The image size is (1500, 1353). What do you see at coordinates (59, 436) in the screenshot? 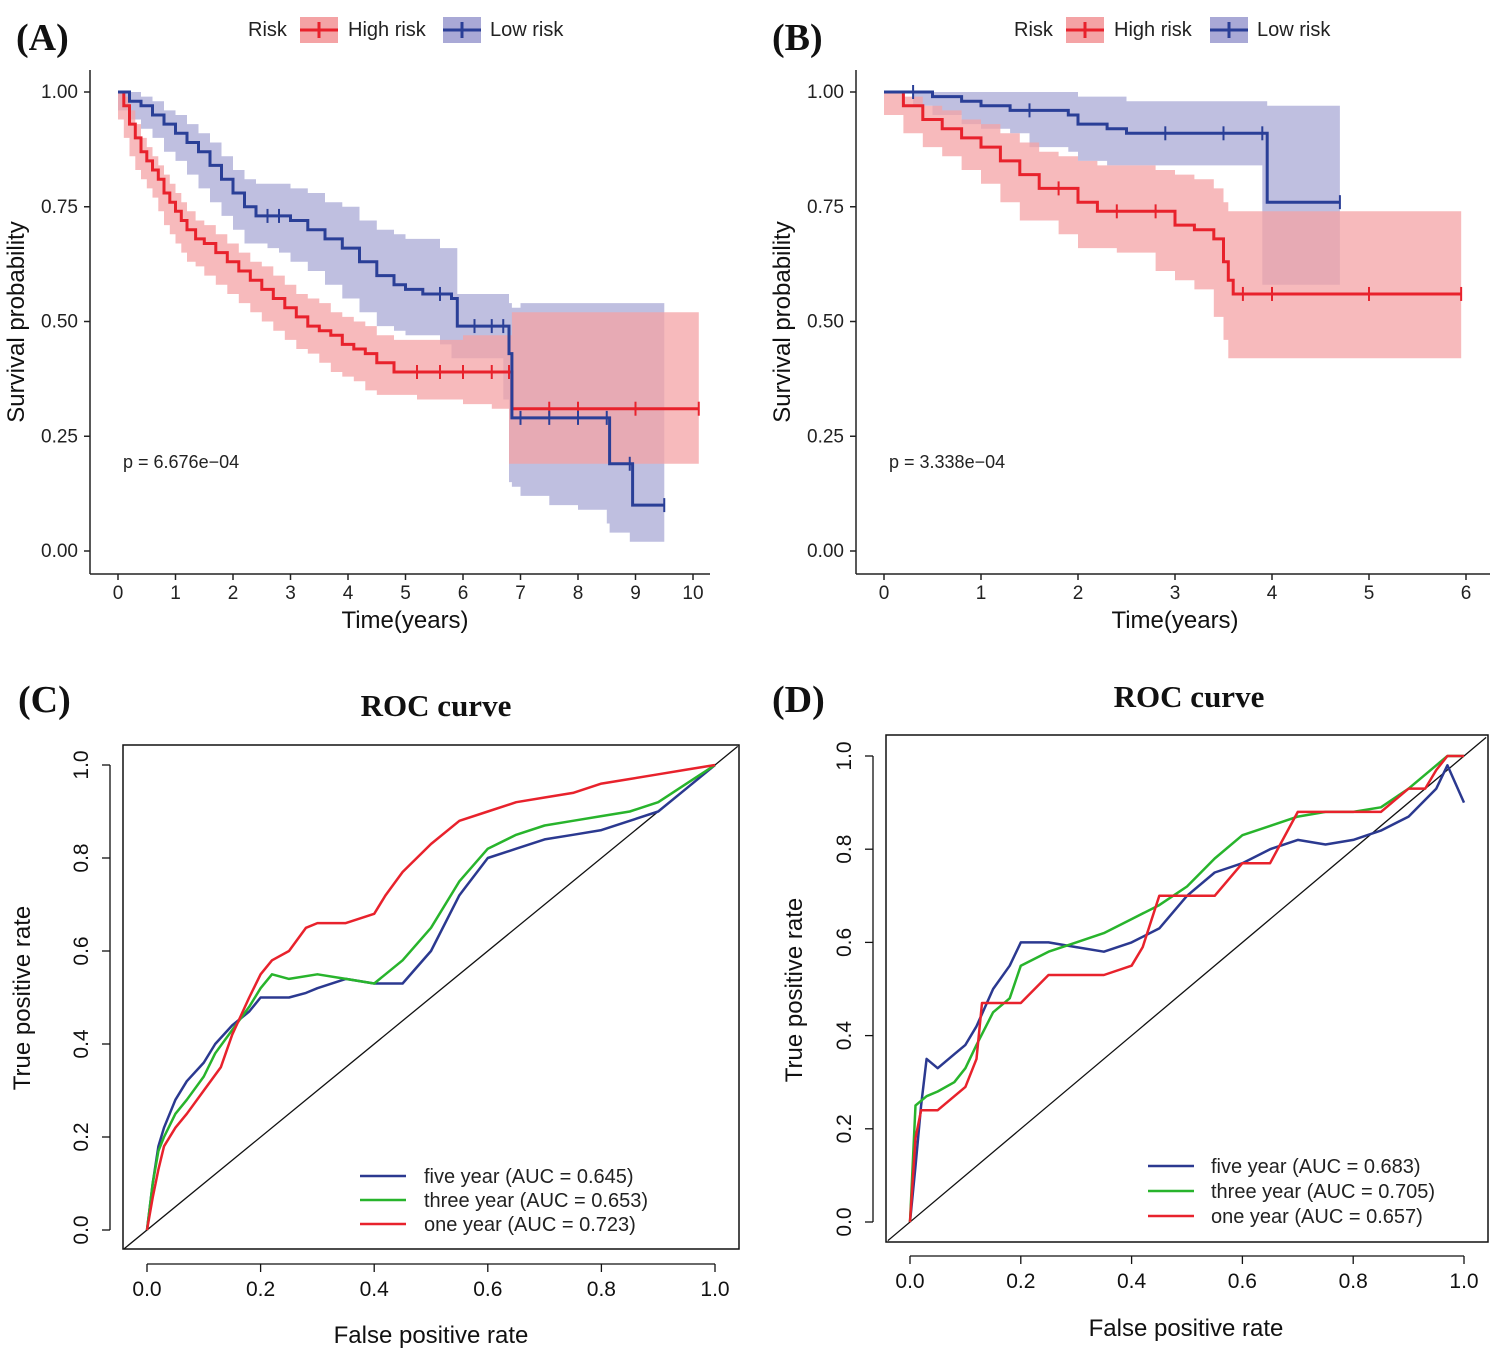
I see `panel-a-y-tick-label: 0.25` at bounding box center [59, 436].